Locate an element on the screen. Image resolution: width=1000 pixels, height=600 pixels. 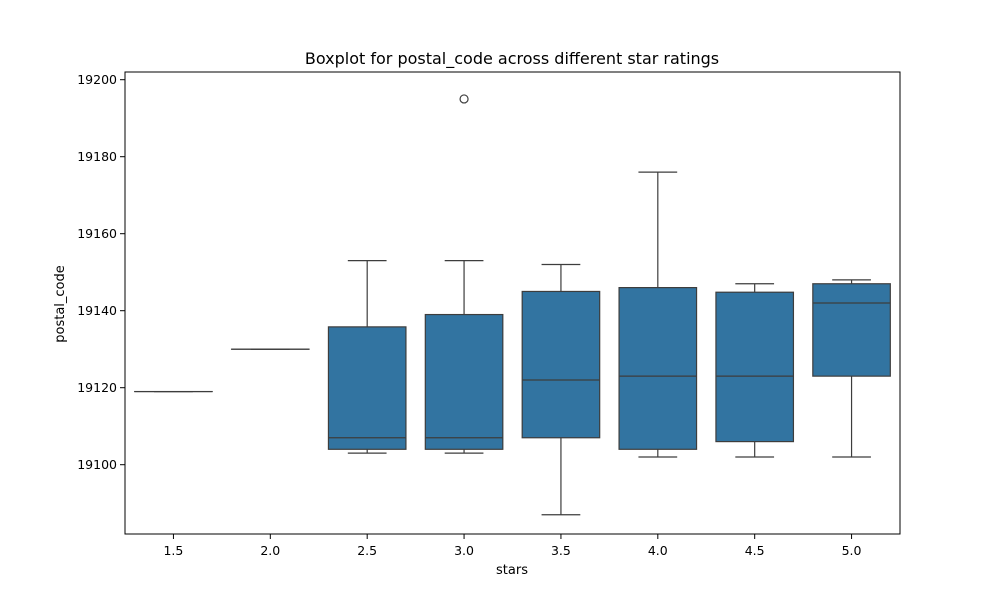
x-tick-label: 1.5 is located at coordinates (173, 550).